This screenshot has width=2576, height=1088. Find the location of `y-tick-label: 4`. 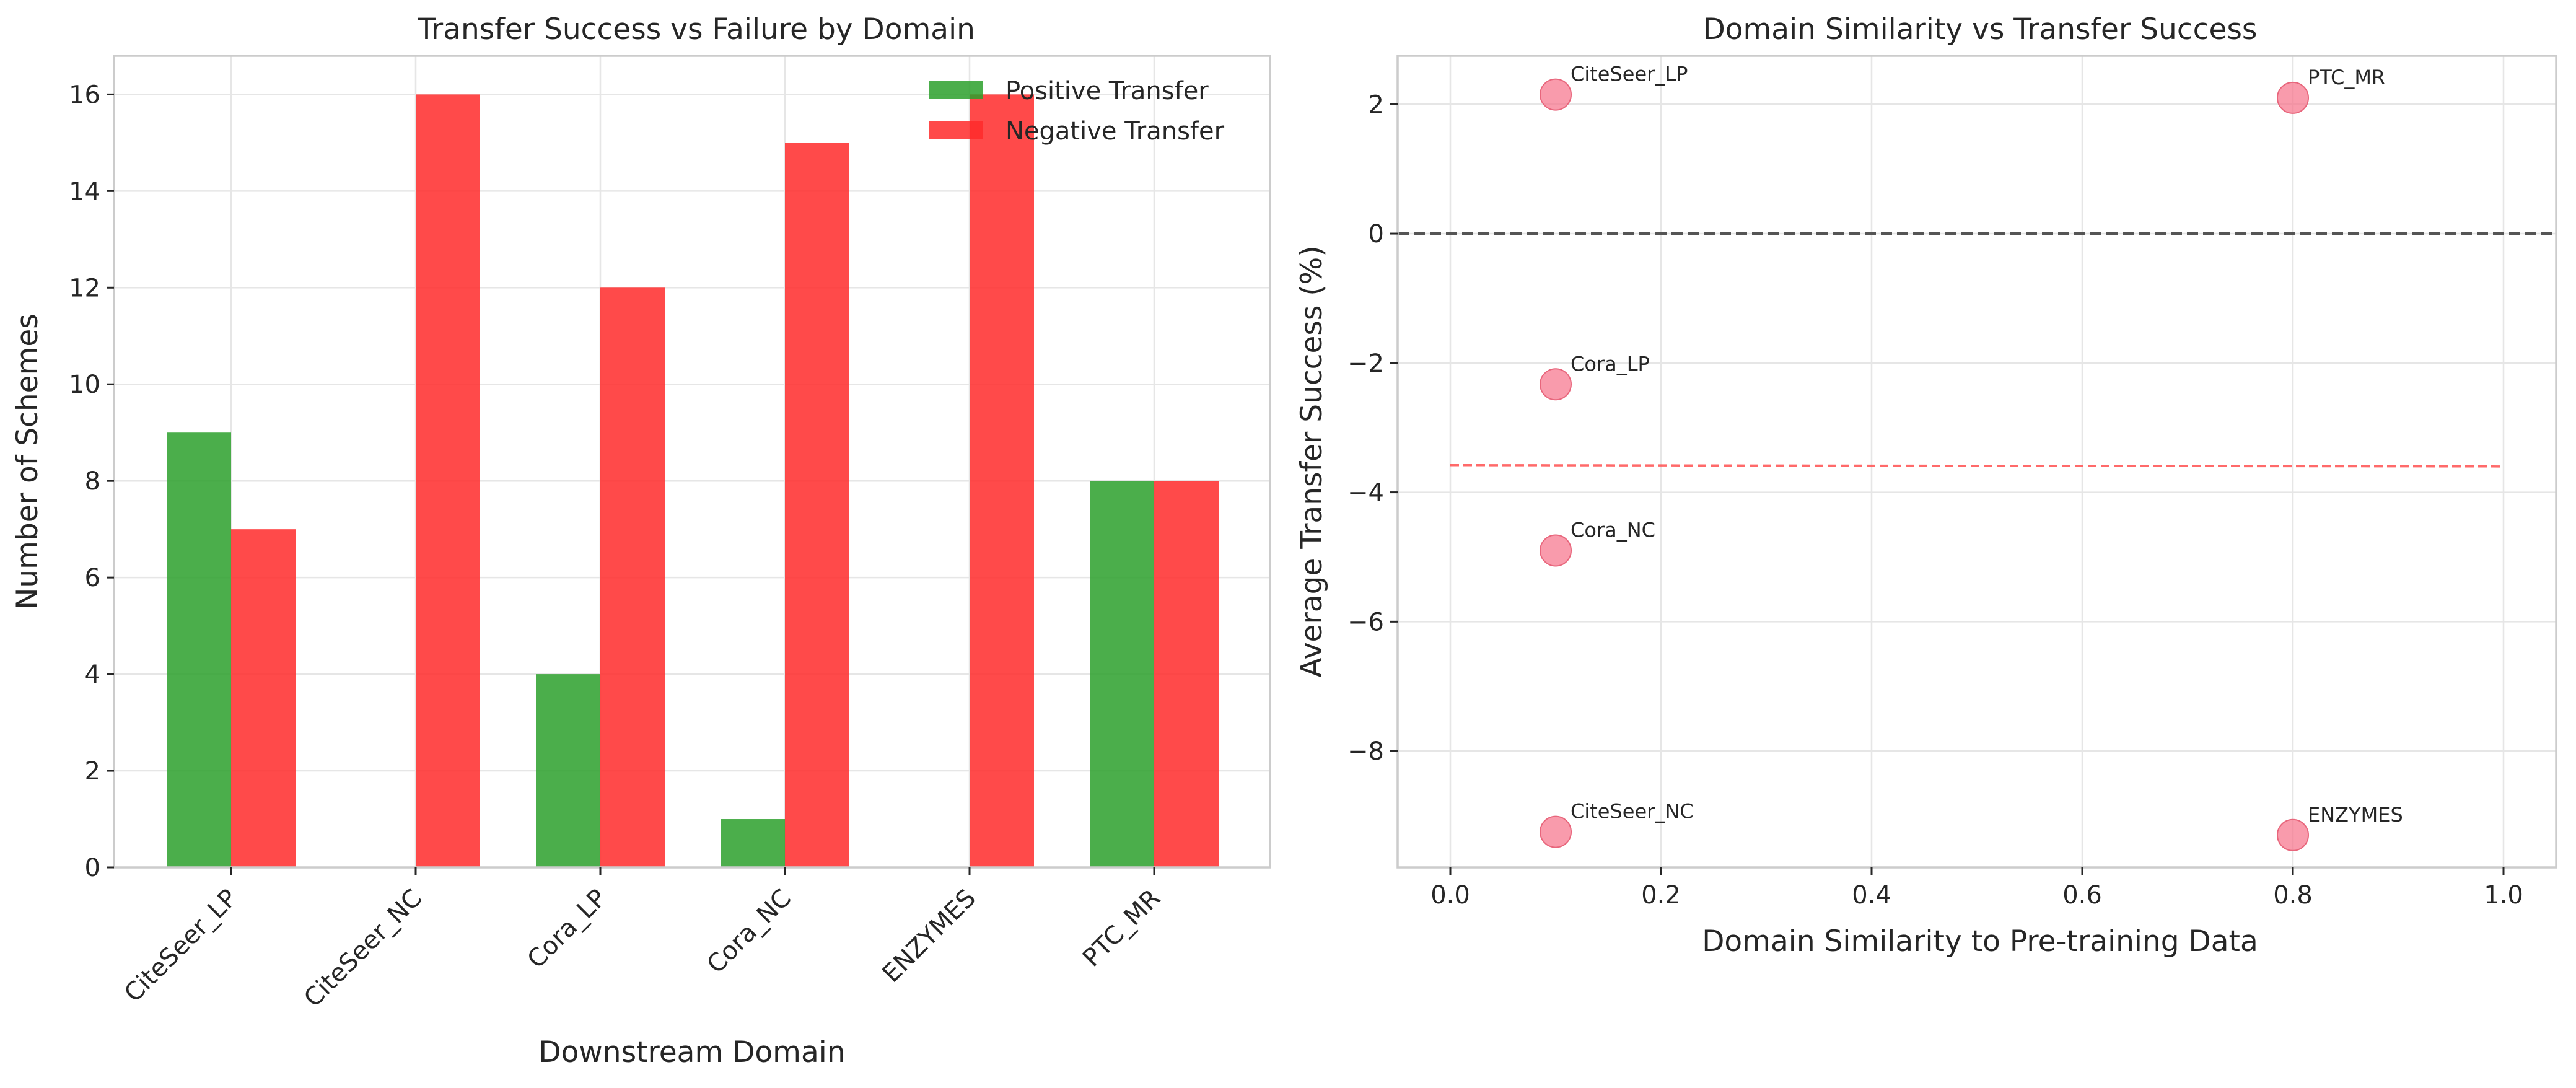

y-tick-label: 4 is located at coordinates (92, 674).